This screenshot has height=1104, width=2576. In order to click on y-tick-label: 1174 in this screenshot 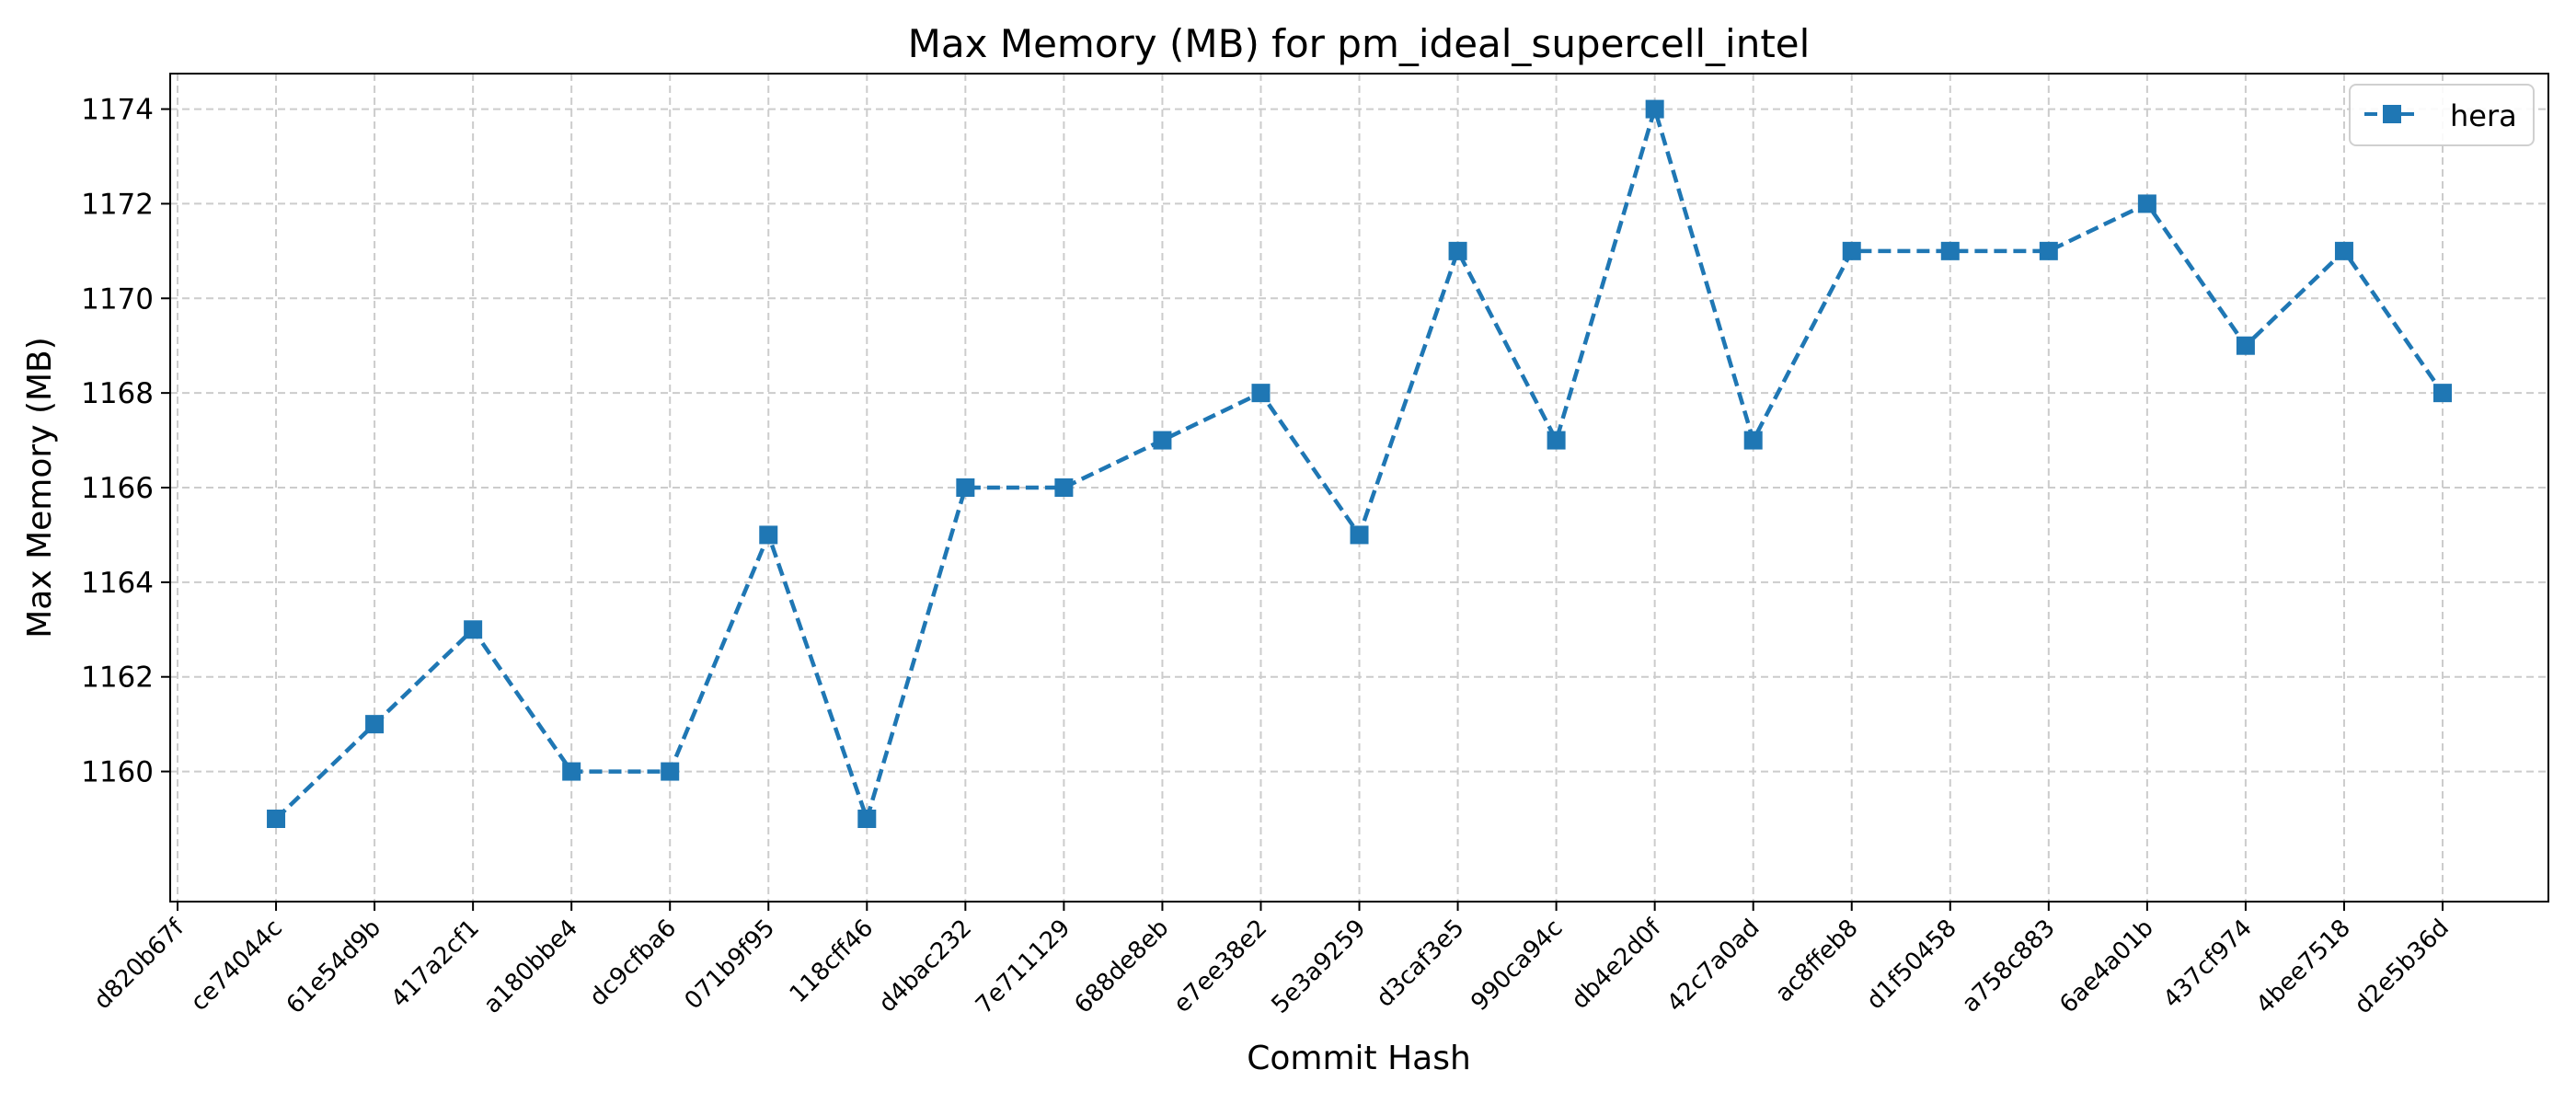, I will do `click(117, 110)`.